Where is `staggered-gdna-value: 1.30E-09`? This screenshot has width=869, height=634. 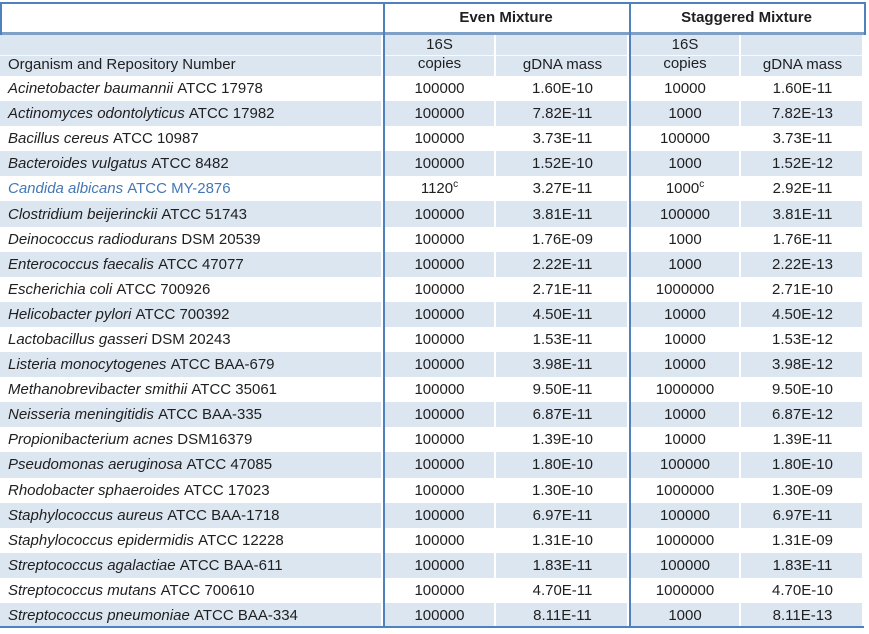 staggered-gdna-value: 1.30E-09 is located at coordinates (802, 490).